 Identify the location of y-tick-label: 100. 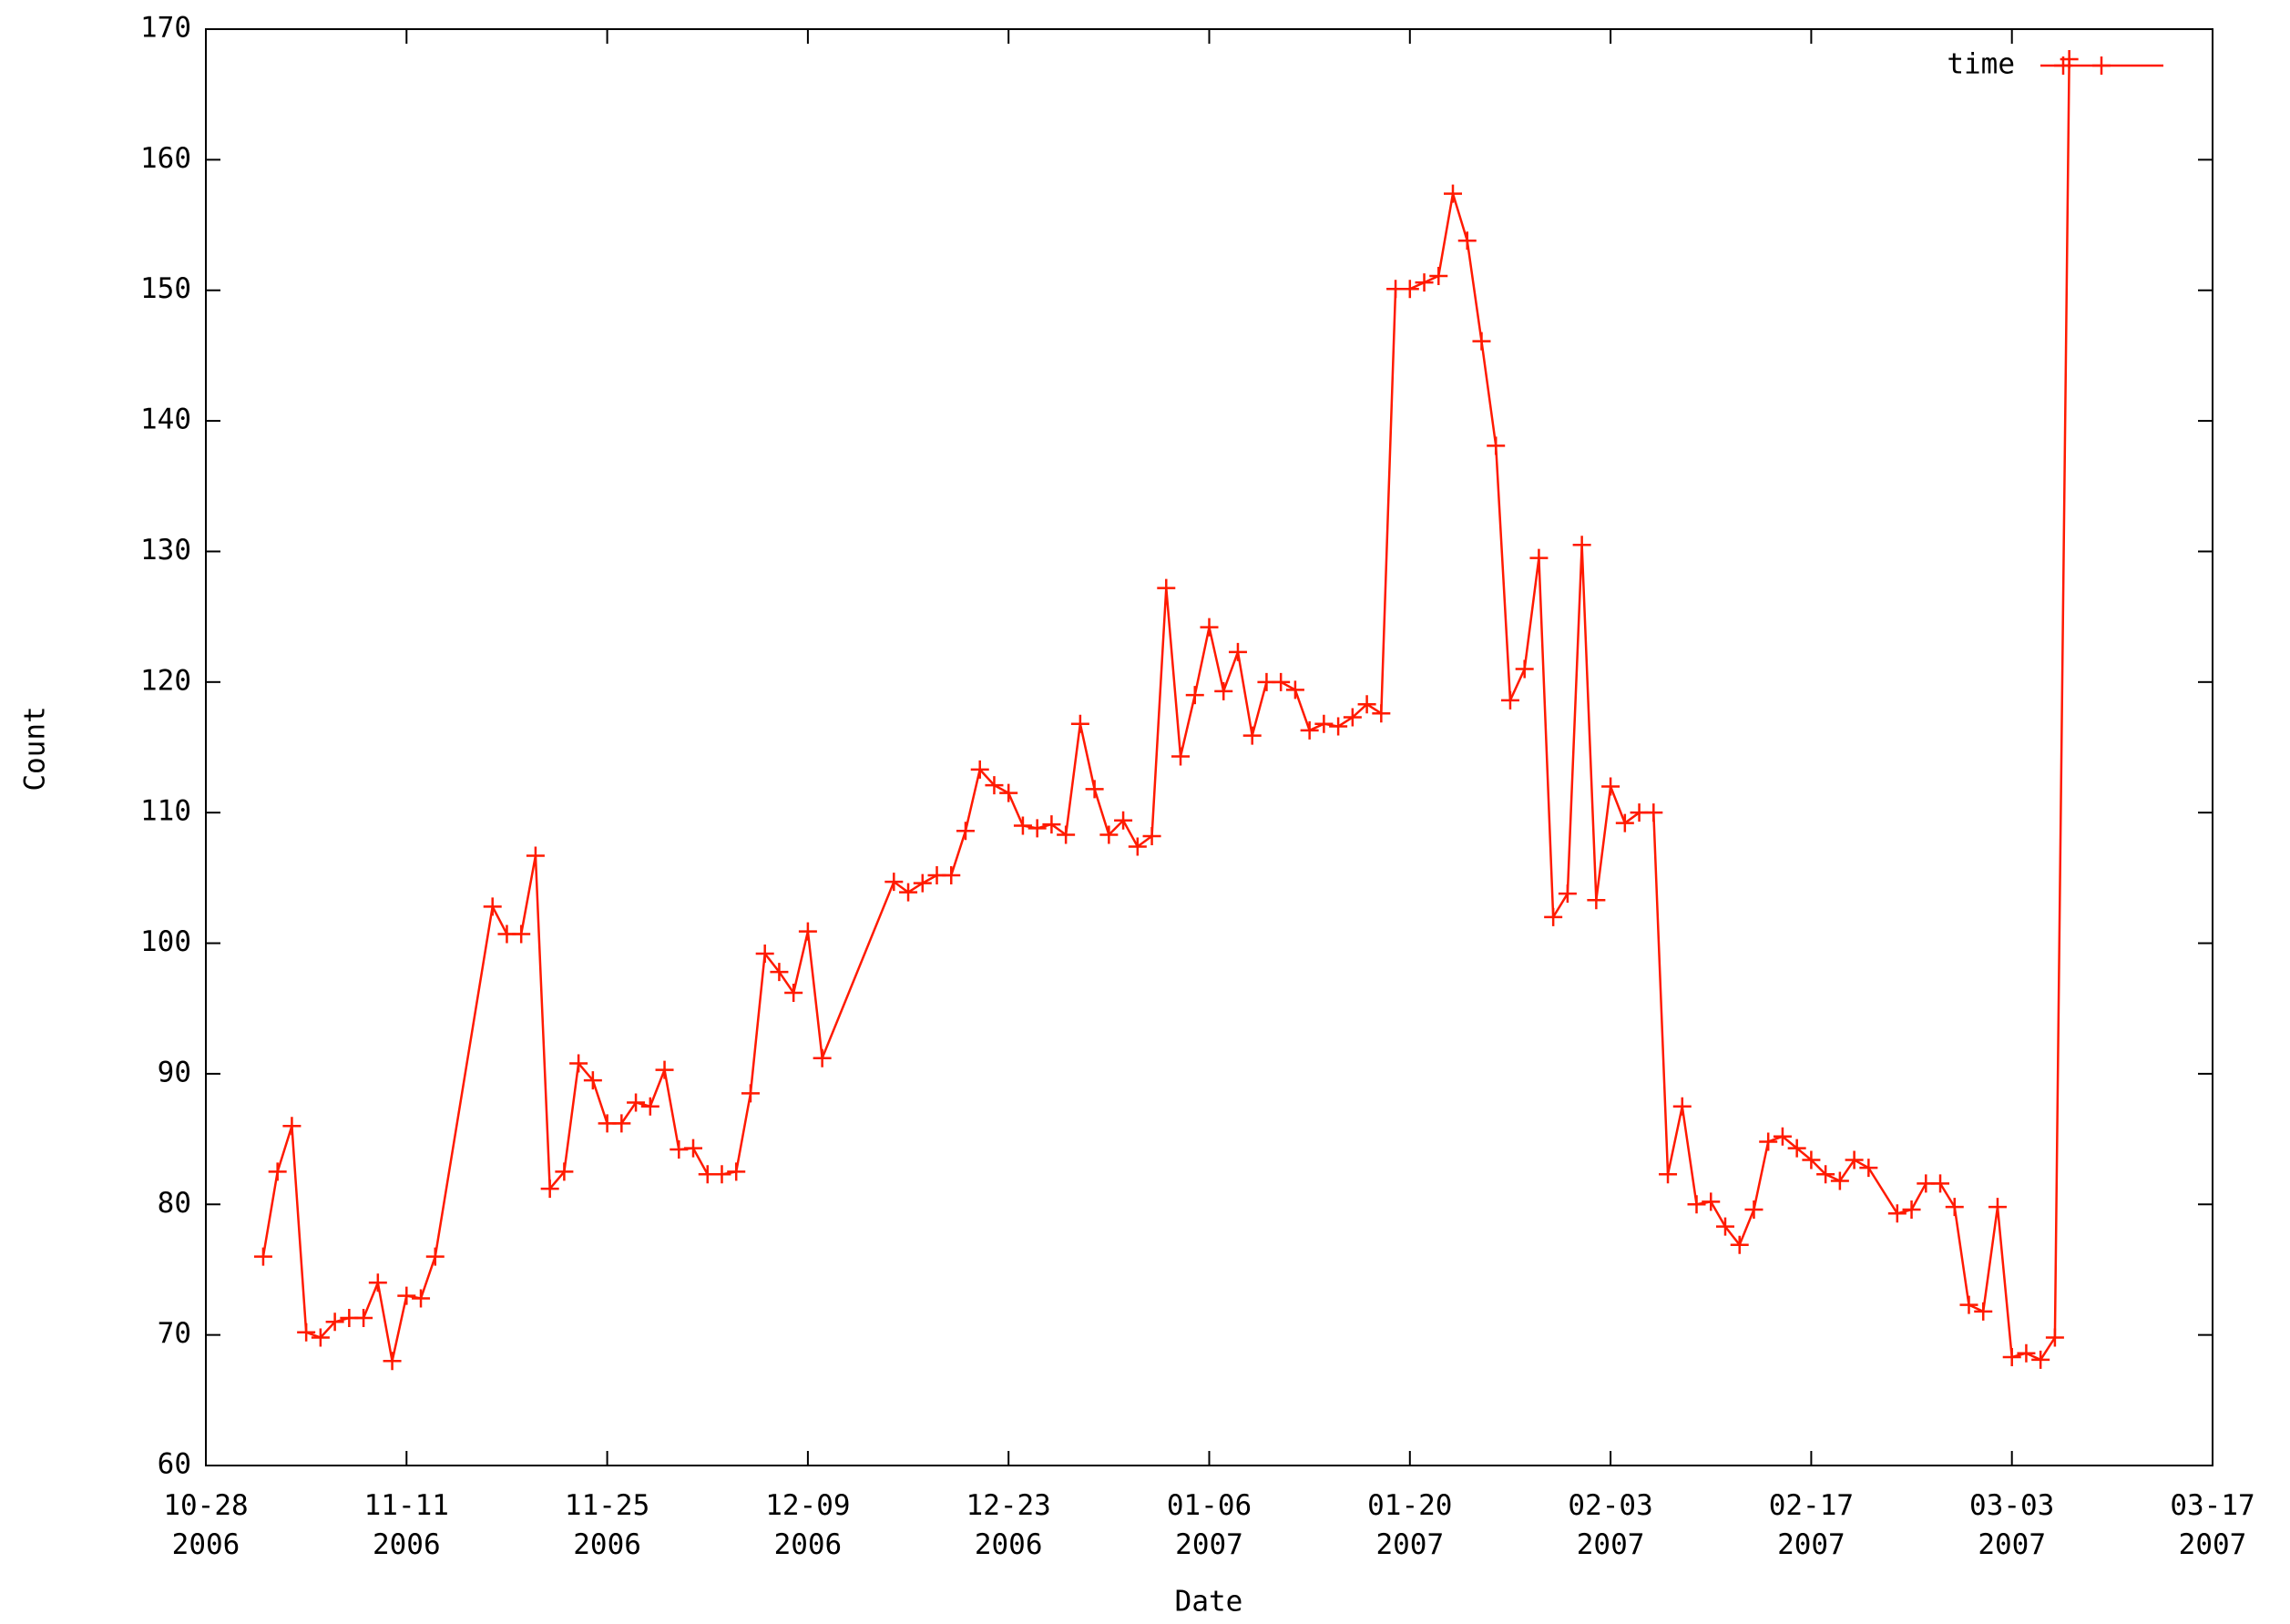
(165, 941).